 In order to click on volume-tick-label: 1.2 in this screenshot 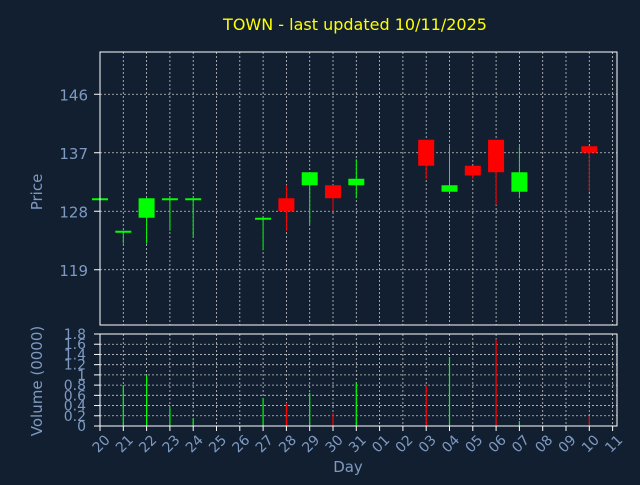, I will do `click(75, 366)`.